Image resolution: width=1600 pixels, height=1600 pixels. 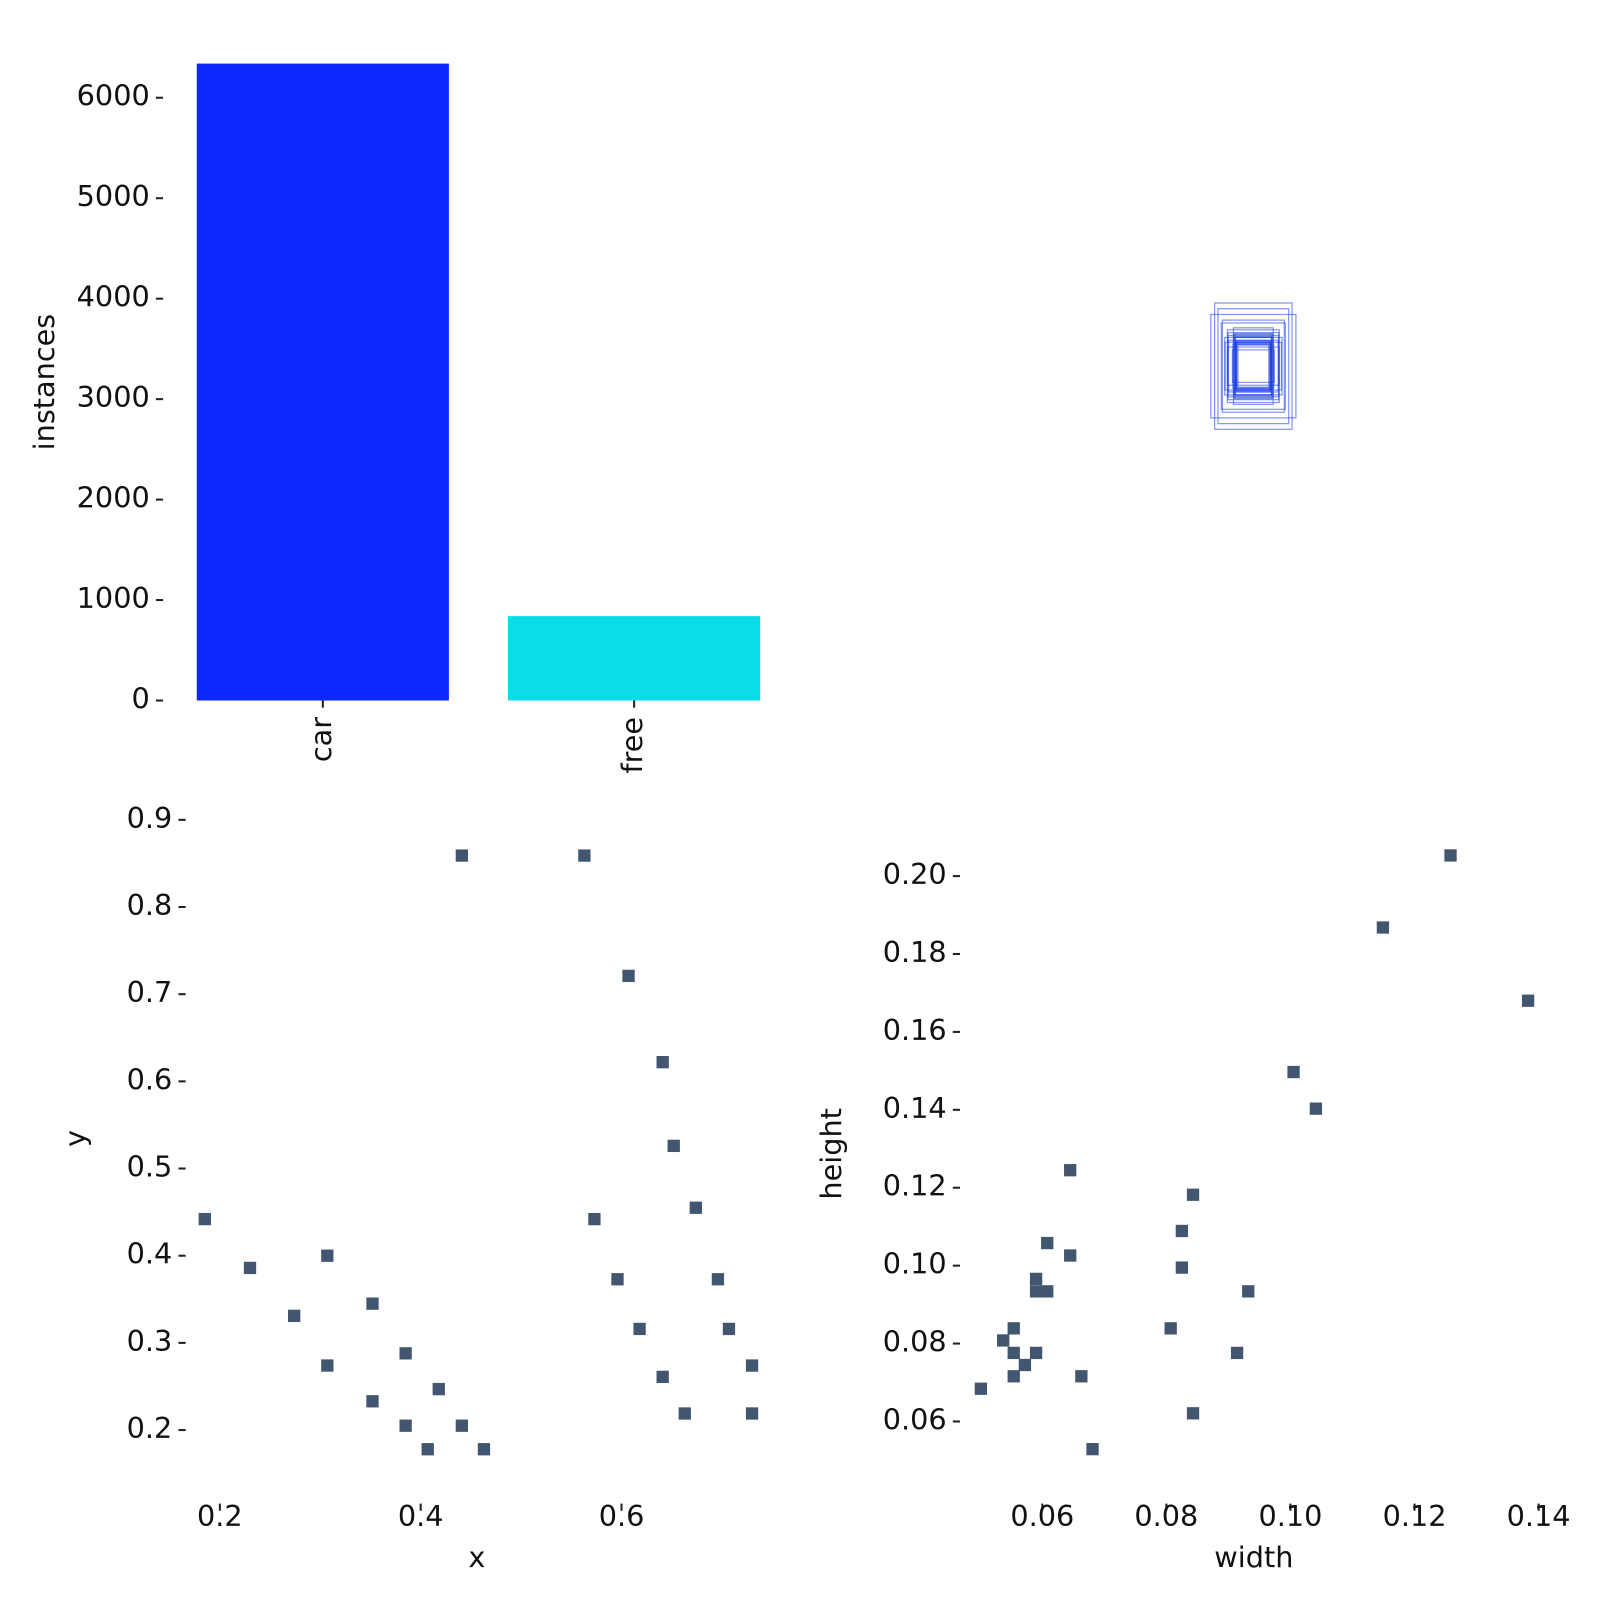 What do you see at coordinates (44, 382) in the screenshot?
I see `y-axis-label: instances` at bounding box center [44, 382].